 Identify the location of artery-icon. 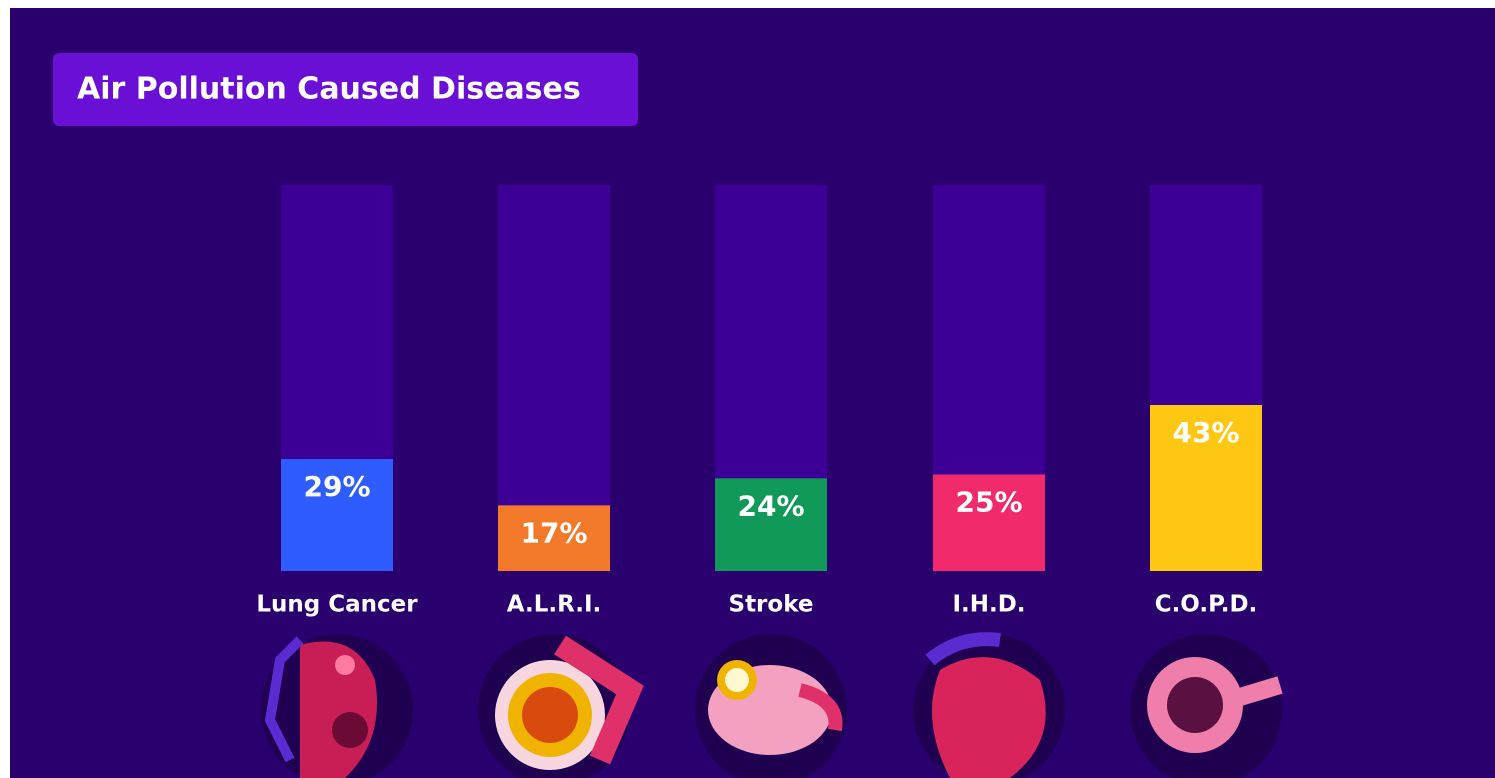
(561, 706).